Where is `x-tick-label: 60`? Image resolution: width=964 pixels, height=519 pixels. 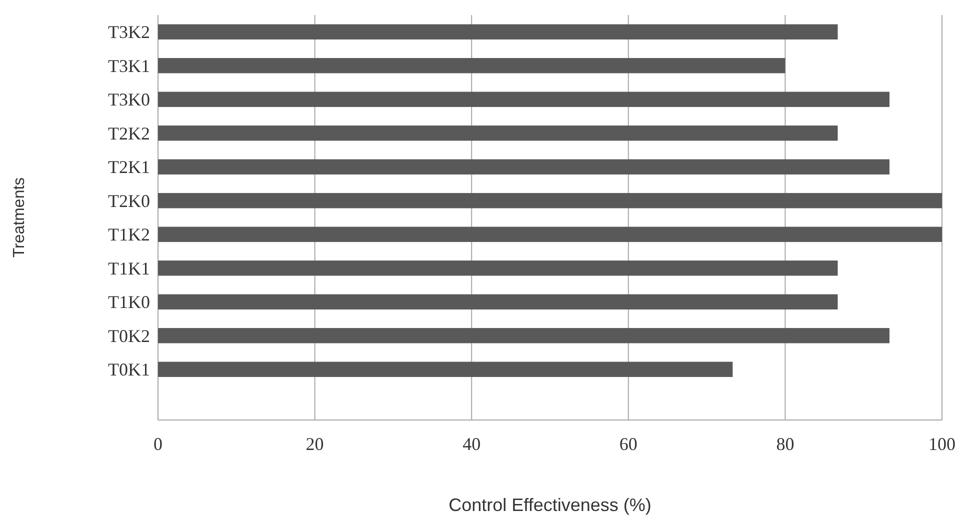 x-tick-label: 60 is located at coordinates (628, 444).